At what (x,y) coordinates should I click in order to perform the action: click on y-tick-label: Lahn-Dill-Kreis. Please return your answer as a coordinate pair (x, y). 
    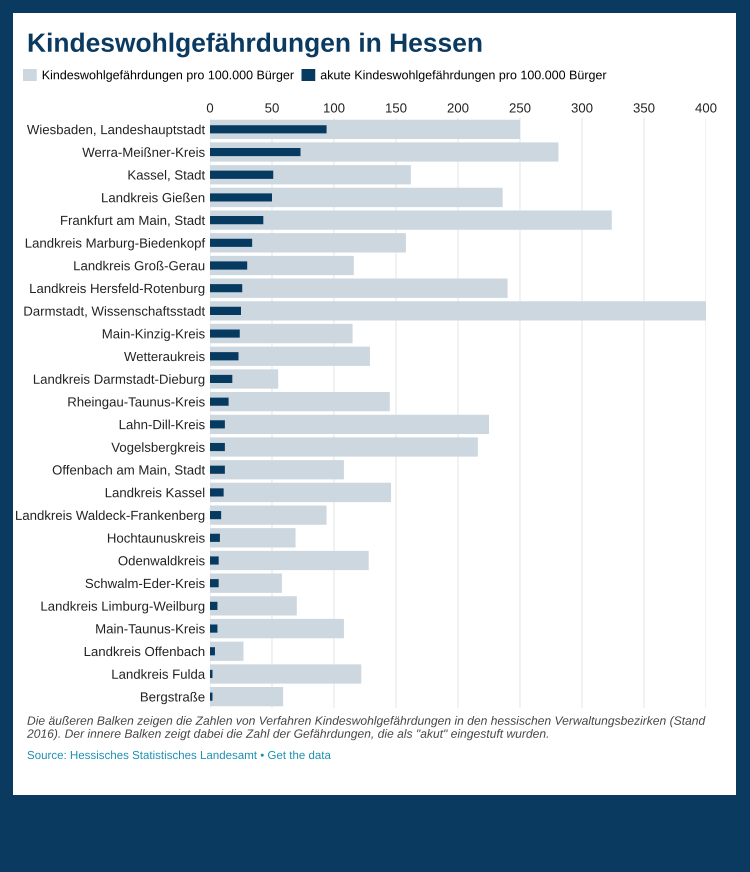
    Looking at the image, I should click on (162, 425).